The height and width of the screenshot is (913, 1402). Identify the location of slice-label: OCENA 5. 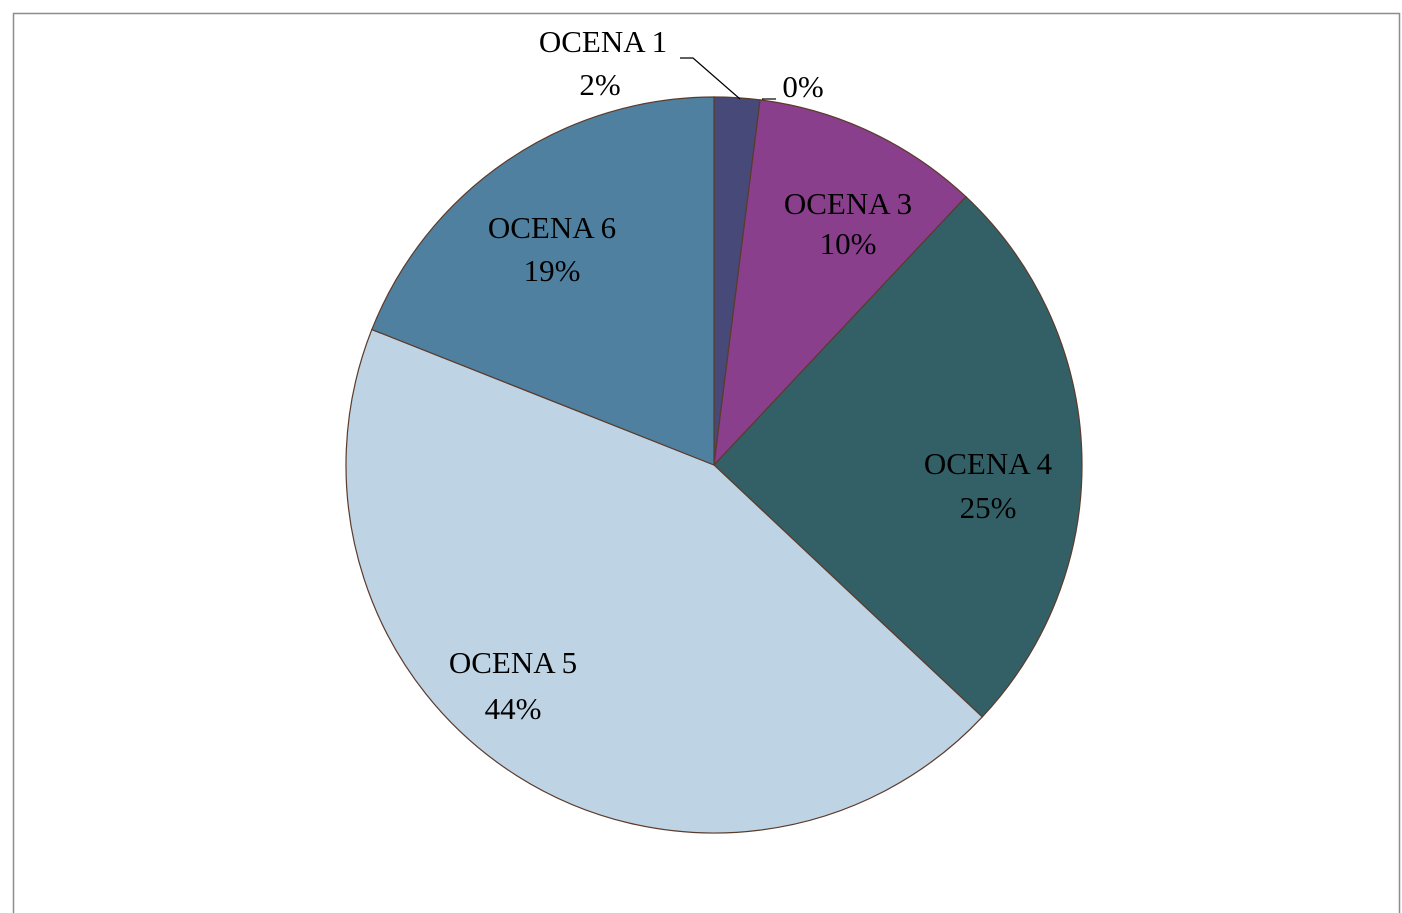
(513, 662).